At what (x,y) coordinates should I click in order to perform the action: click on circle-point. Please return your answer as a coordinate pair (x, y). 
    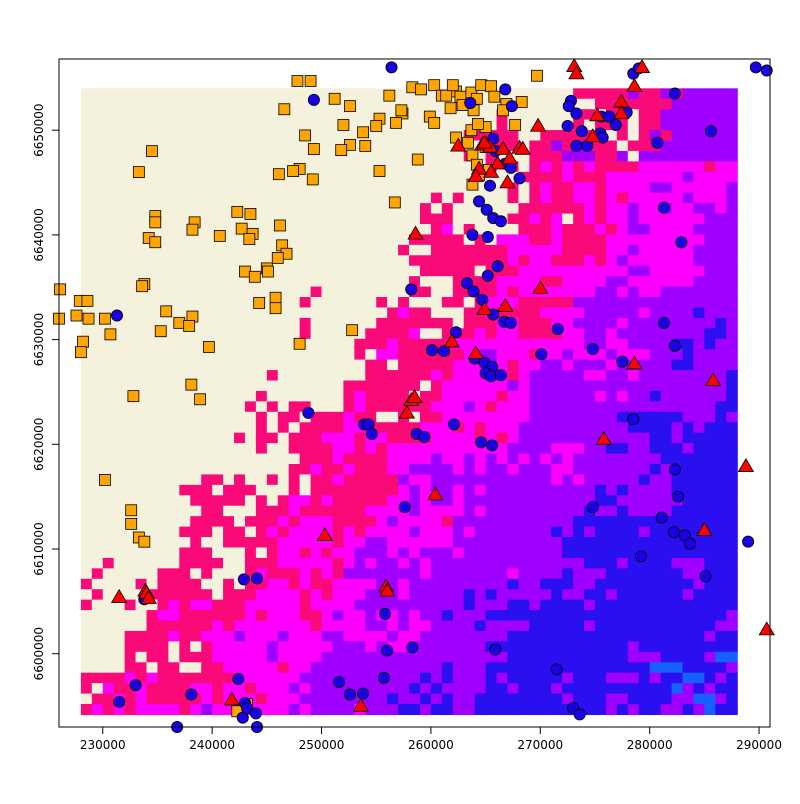
    Looking at the image, I should click on (444, 351).